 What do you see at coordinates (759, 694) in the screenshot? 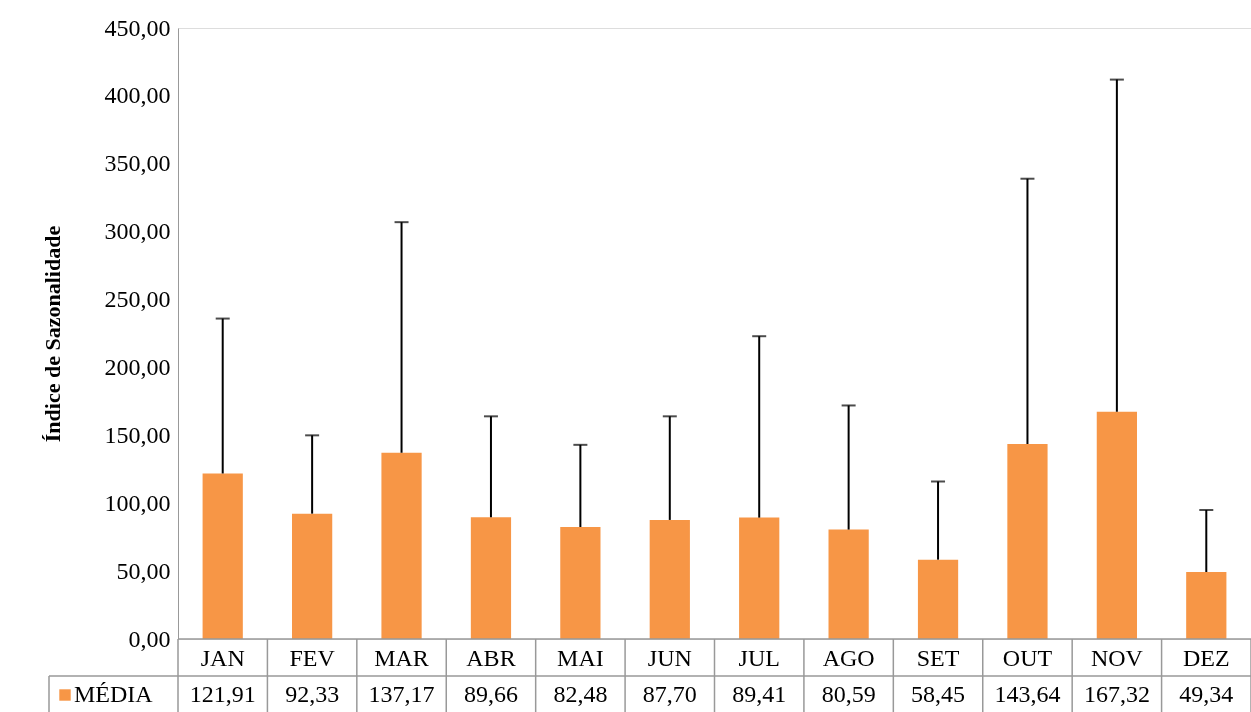
I see `data-label: 89,41` at bounding box center [759, 694].